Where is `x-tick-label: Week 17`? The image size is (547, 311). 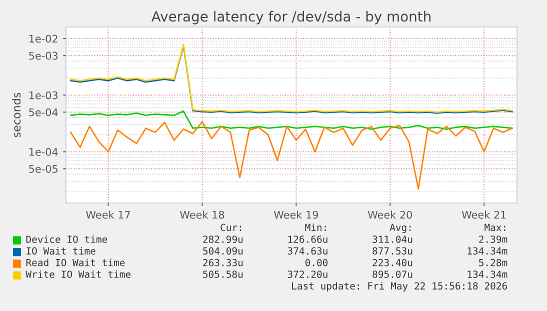 x-tick-label: Week 17 is located at coordinates (108, 214).